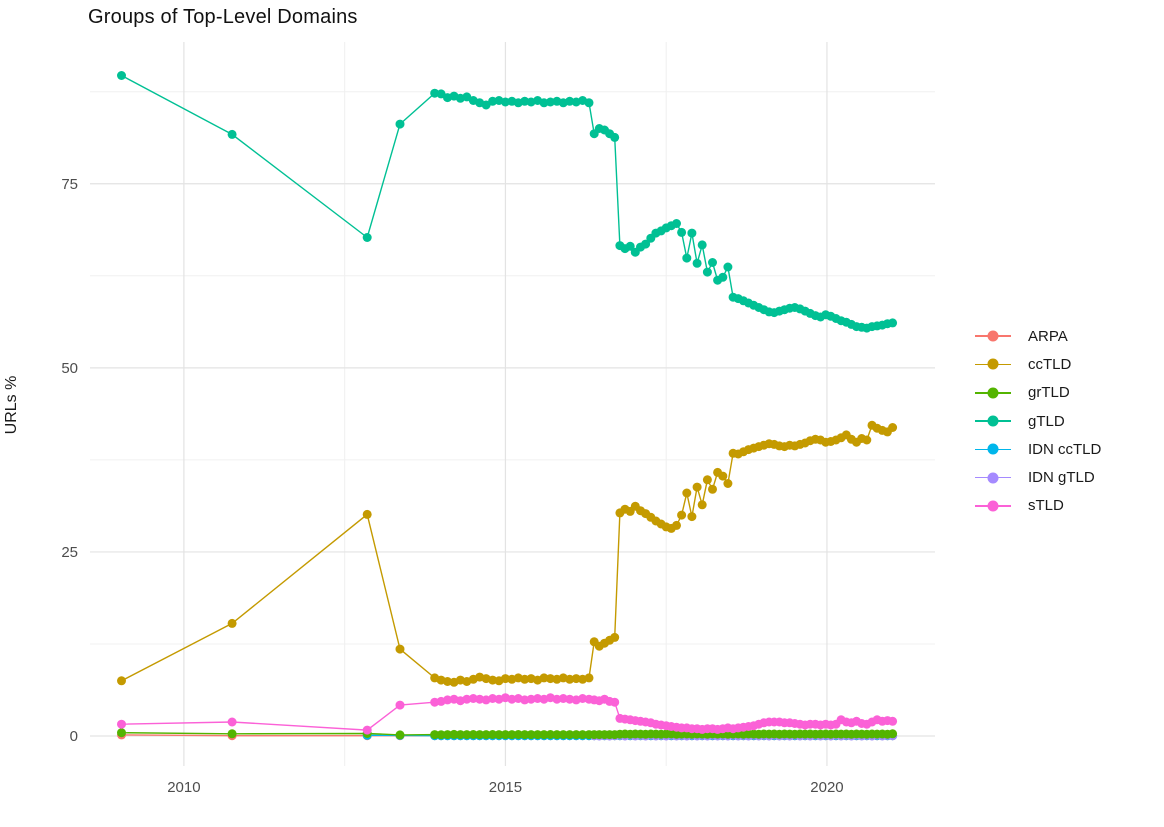 The height and width of the screenshot is (827, 1164). Describe the element at coordinates (69, 184) in the screenshot. I see `y-tick-label: 75` at that location.